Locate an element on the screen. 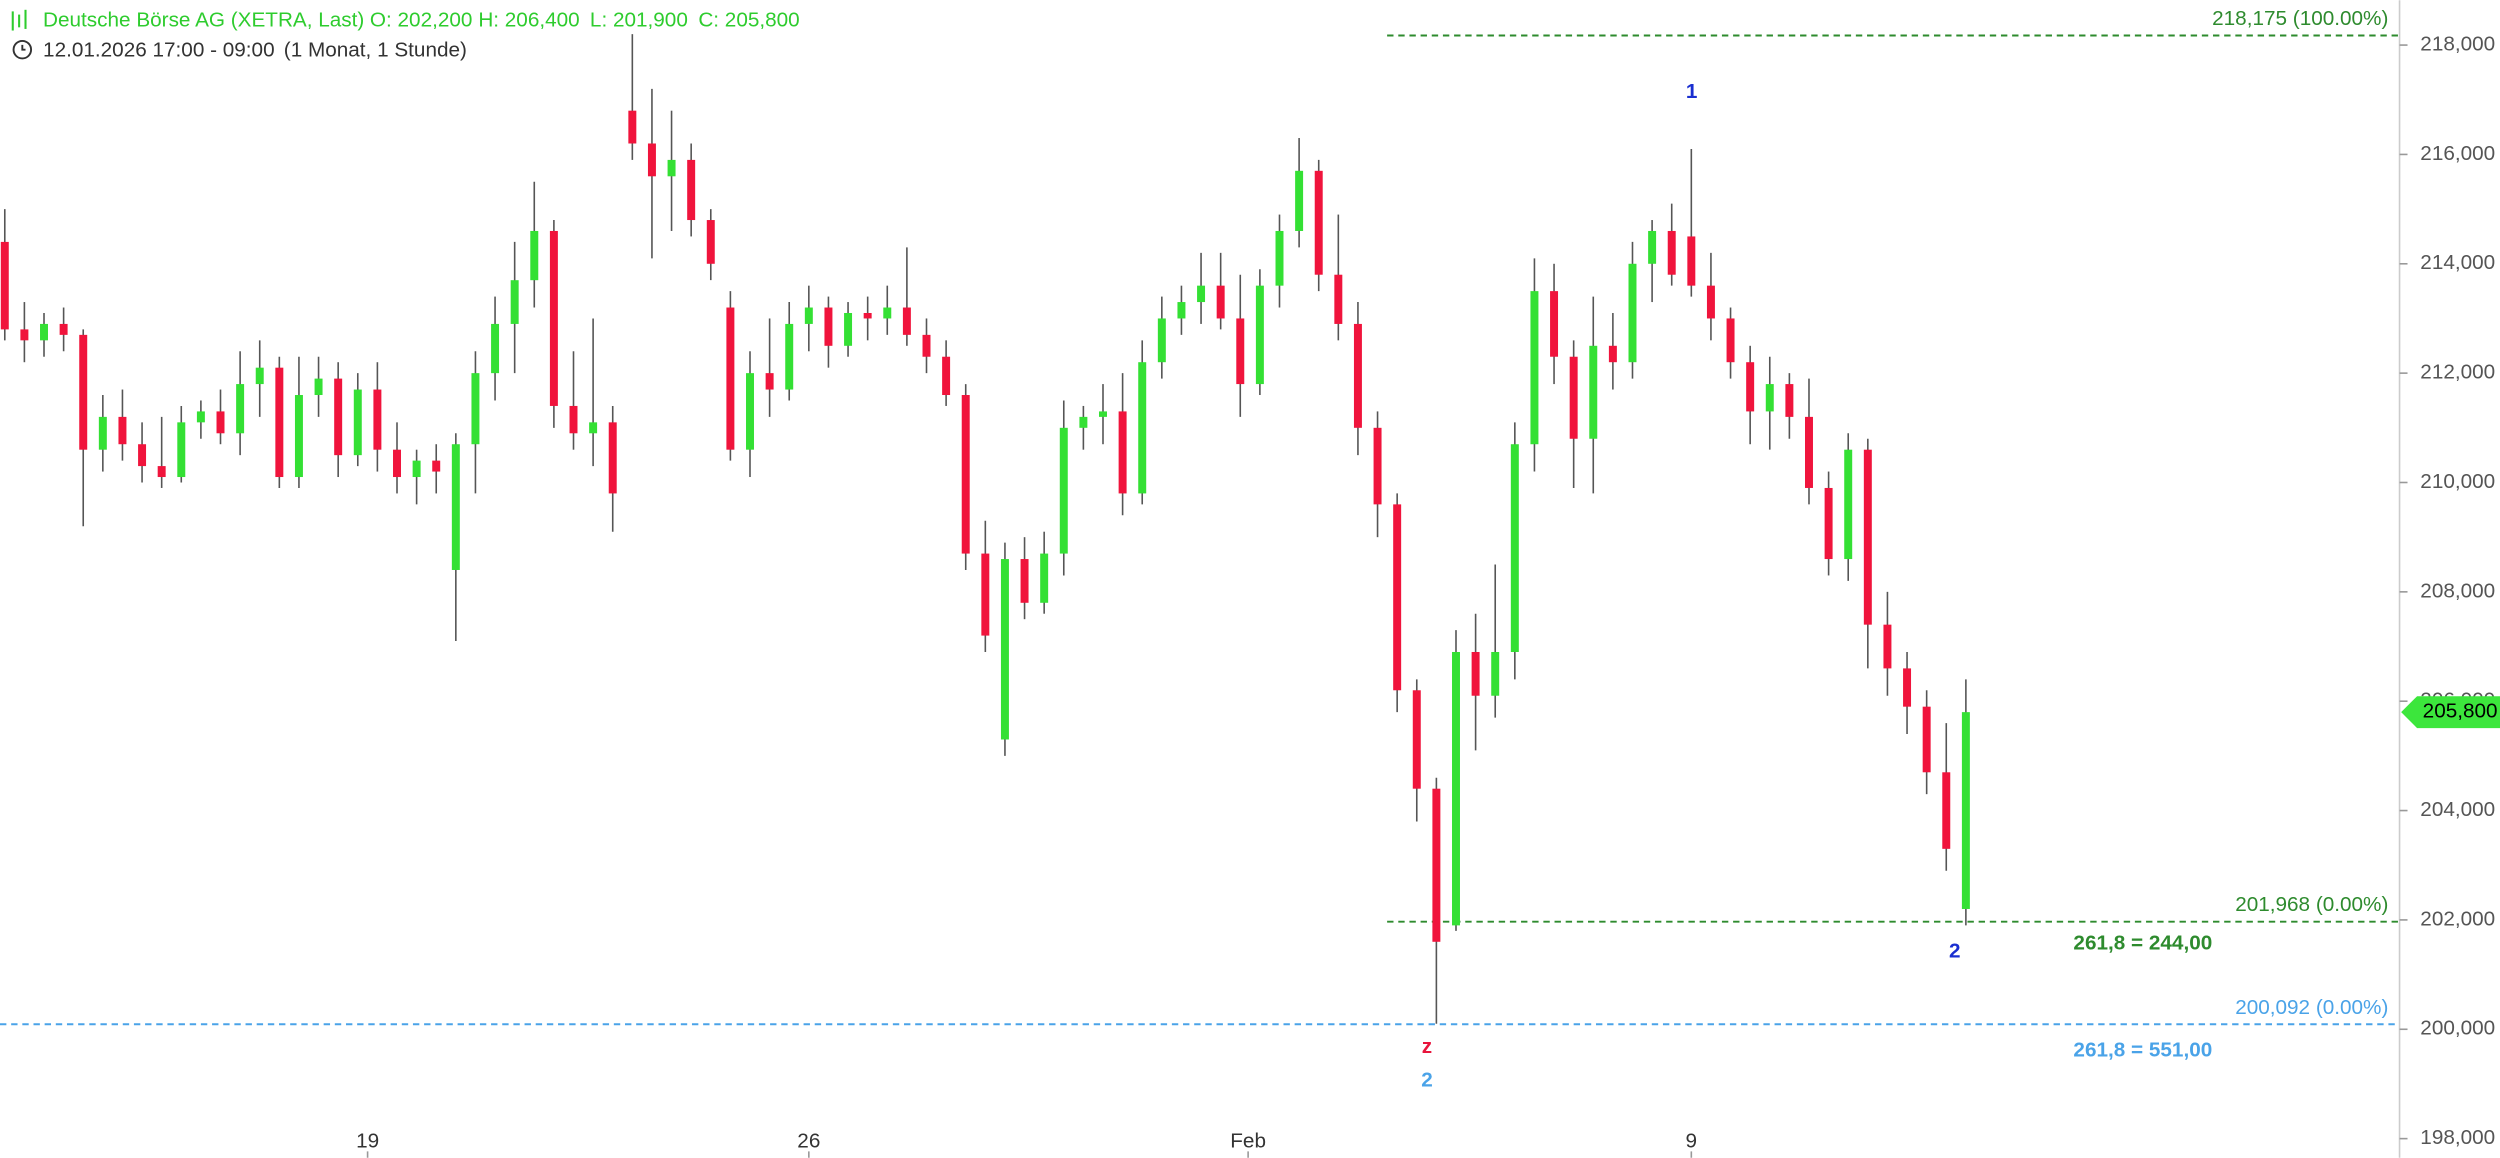 The width and height of the screenshot is (2500, 1158). y-tick-label: 212,000 is located at coordinates (2457, 372).